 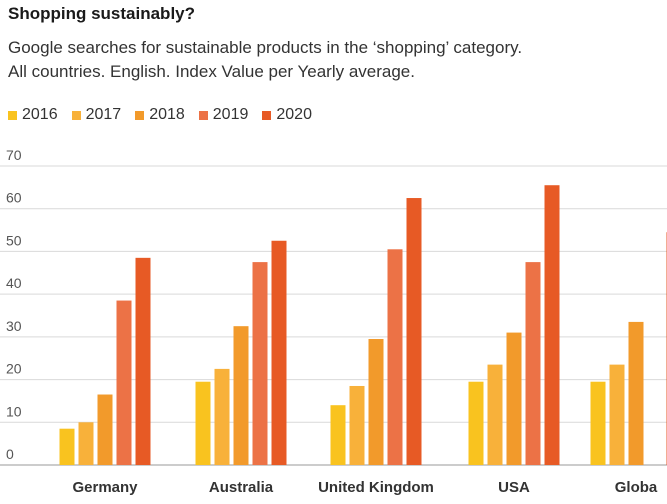 What do you see at coordinates (76, 115) in the screenshot?
I see `legend-swatch-2017` at bounding box center [76, 115].